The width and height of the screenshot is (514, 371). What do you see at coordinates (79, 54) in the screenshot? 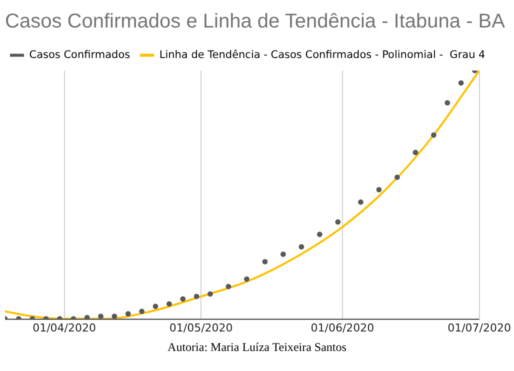
I see `legend-label: Casos Confirmados` at bounding box center [79, 54].